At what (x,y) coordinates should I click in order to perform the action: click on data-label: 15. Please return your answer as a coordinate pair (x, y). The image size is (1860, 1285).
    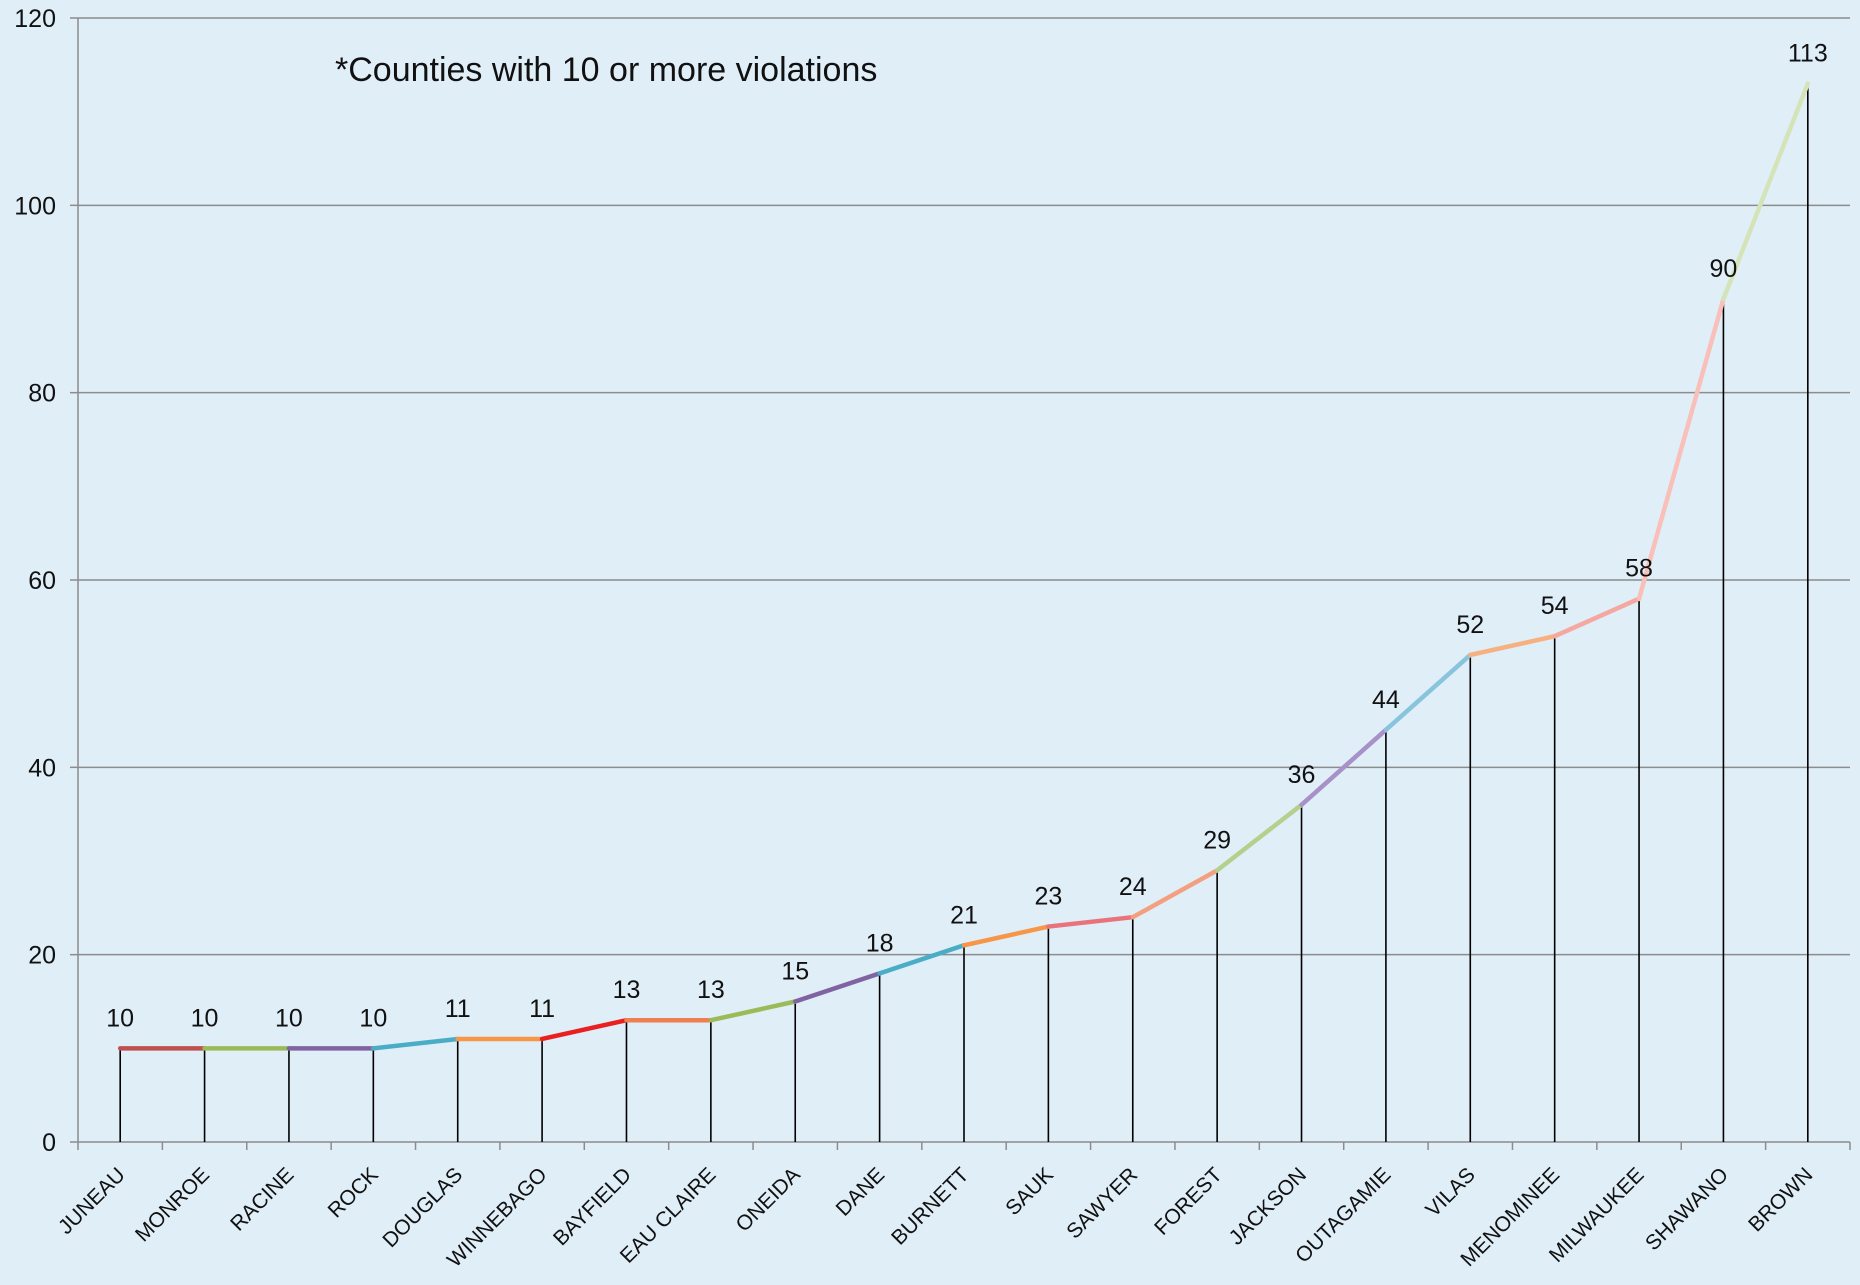
    Looking at the image, I should click on (795, 972).